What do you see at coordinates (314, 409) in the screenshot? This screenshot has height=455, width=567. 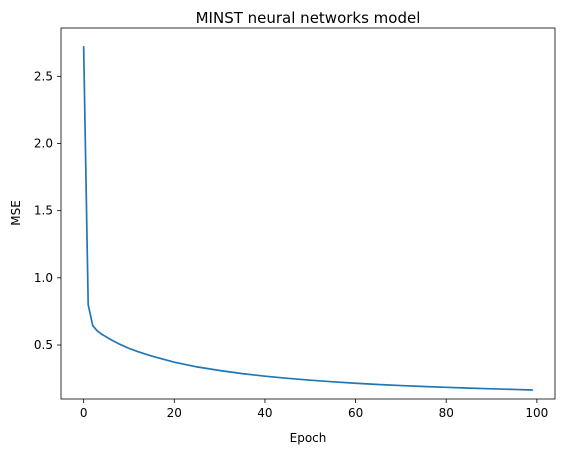 I see `x-axis-ticks: 0 20 40 60 80 100` at bounding box center [314, 409].